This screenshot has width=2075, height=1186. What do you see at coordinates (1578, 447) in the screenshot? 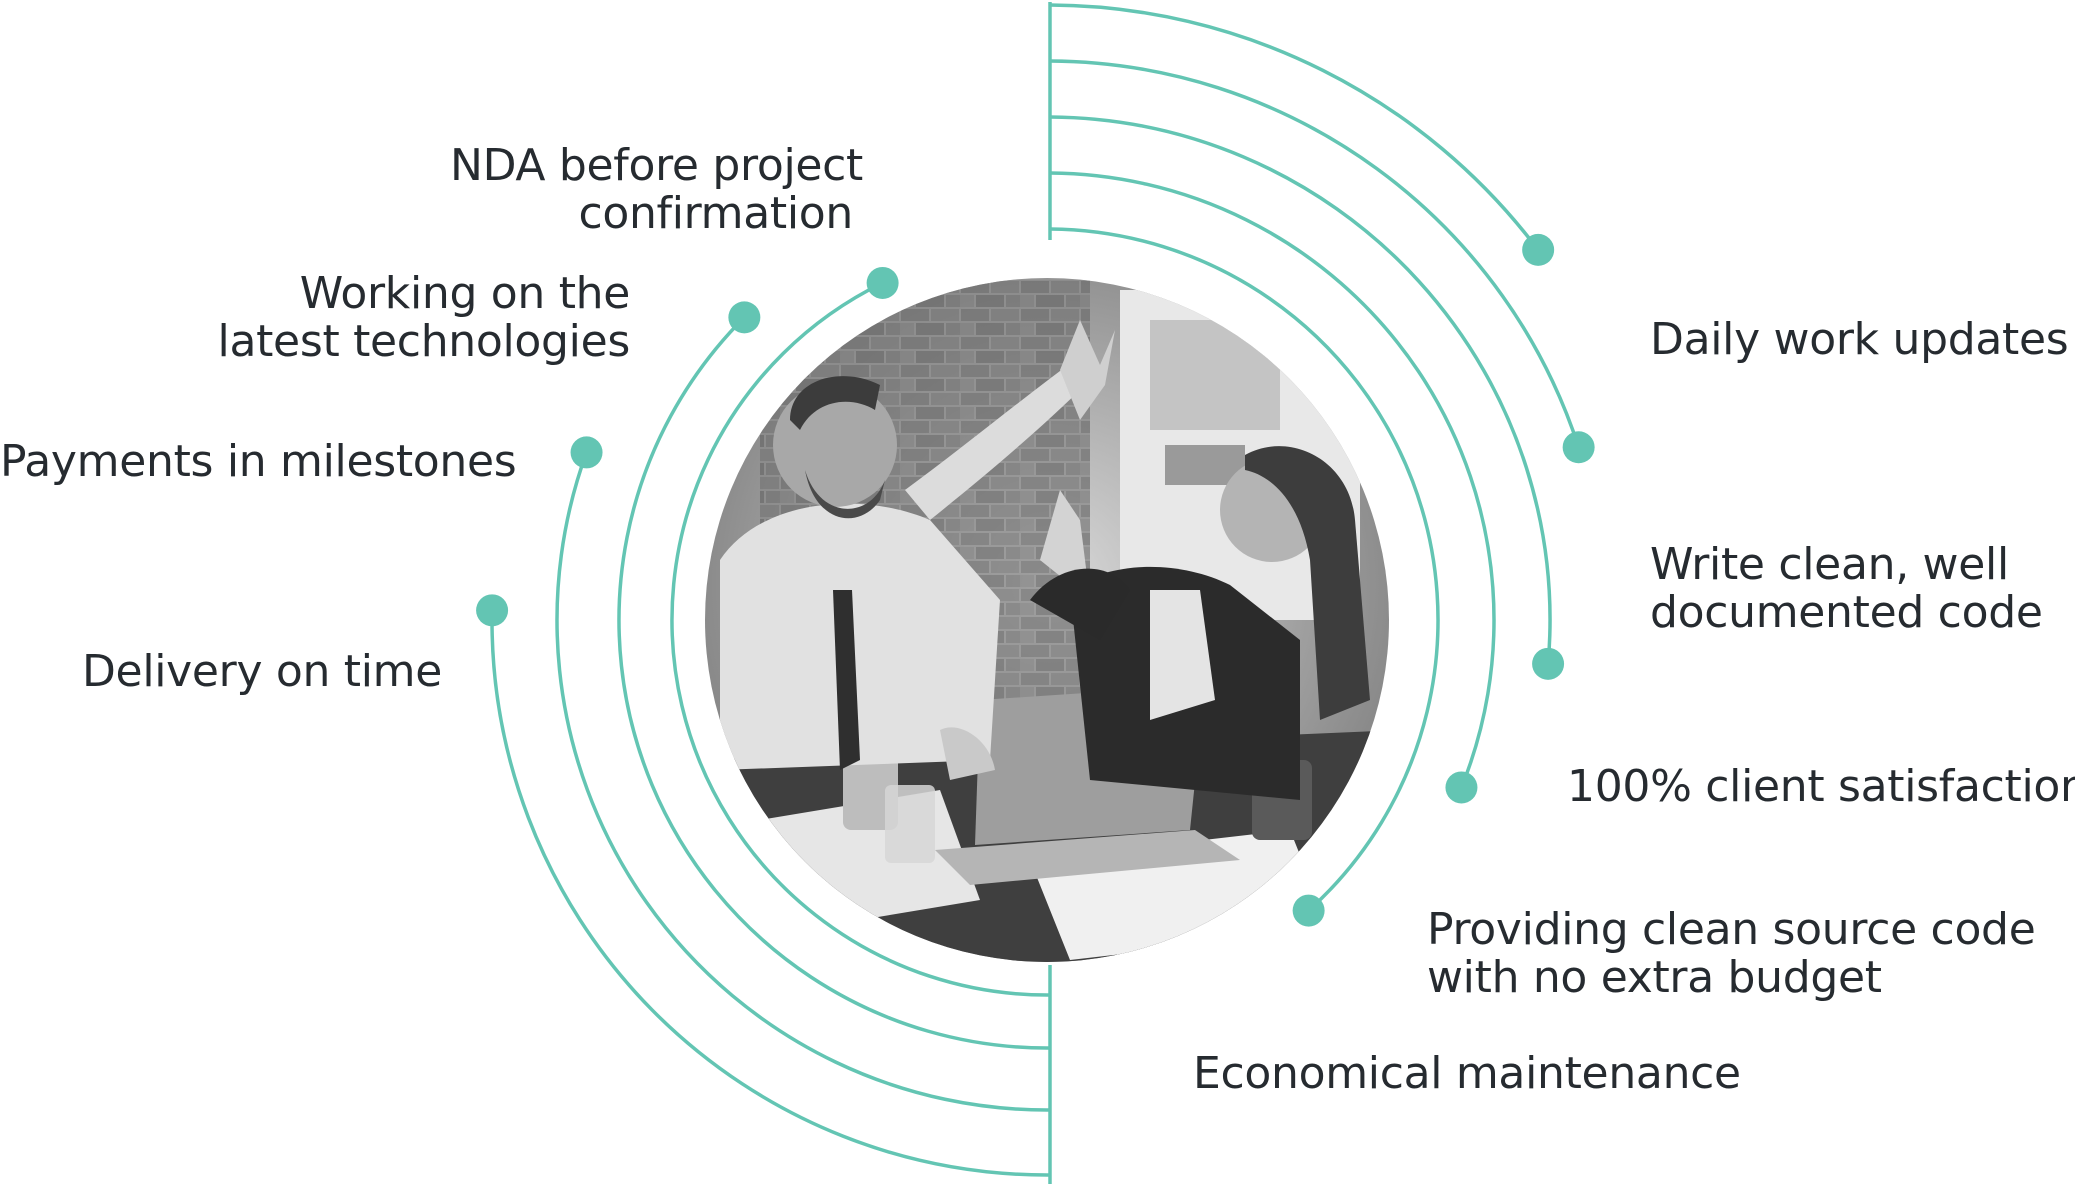
I see `dot-clean-code` at bounding box center [1578, 447].